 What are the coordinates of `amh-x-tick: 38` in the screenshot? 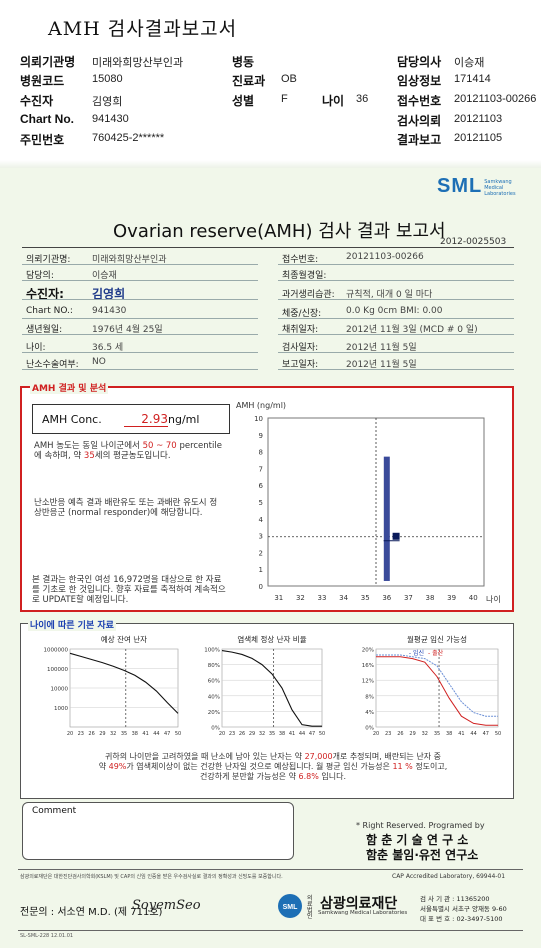 It's located at (430, 598).